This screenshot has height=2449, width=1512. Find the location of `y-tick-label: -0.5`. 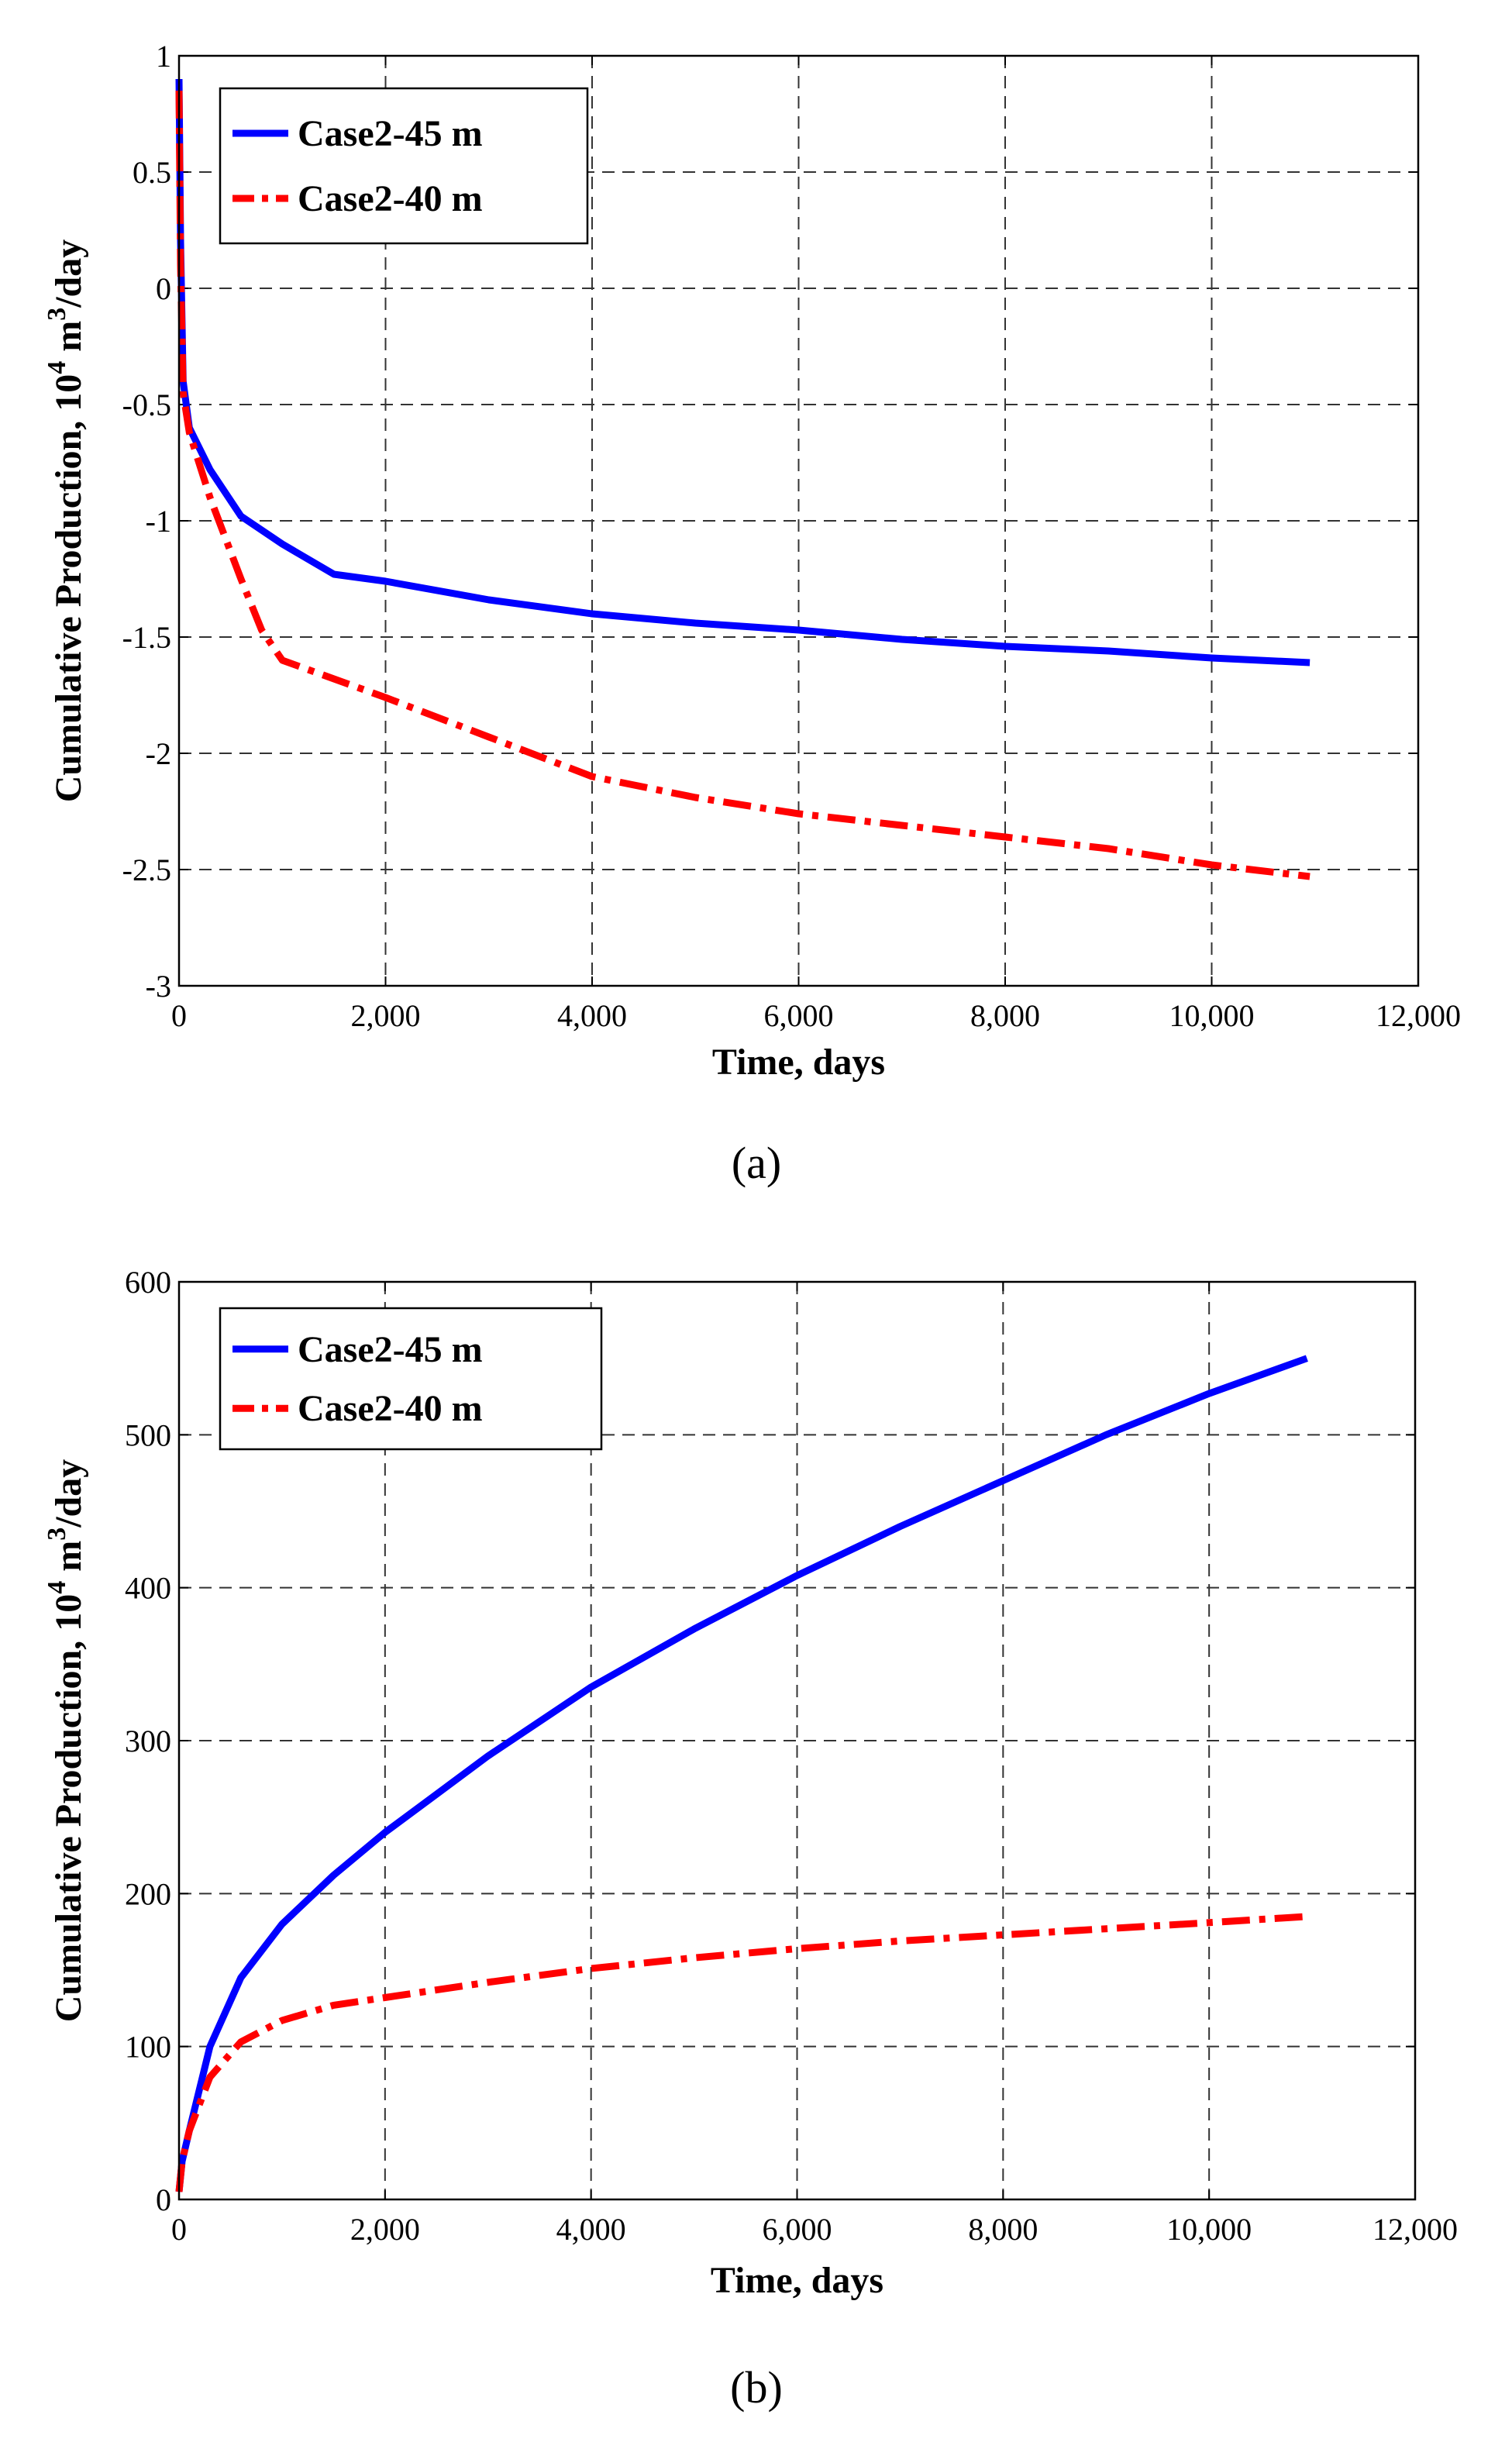

y-tick-label: -0.5 is located at coordinates (146, 405).